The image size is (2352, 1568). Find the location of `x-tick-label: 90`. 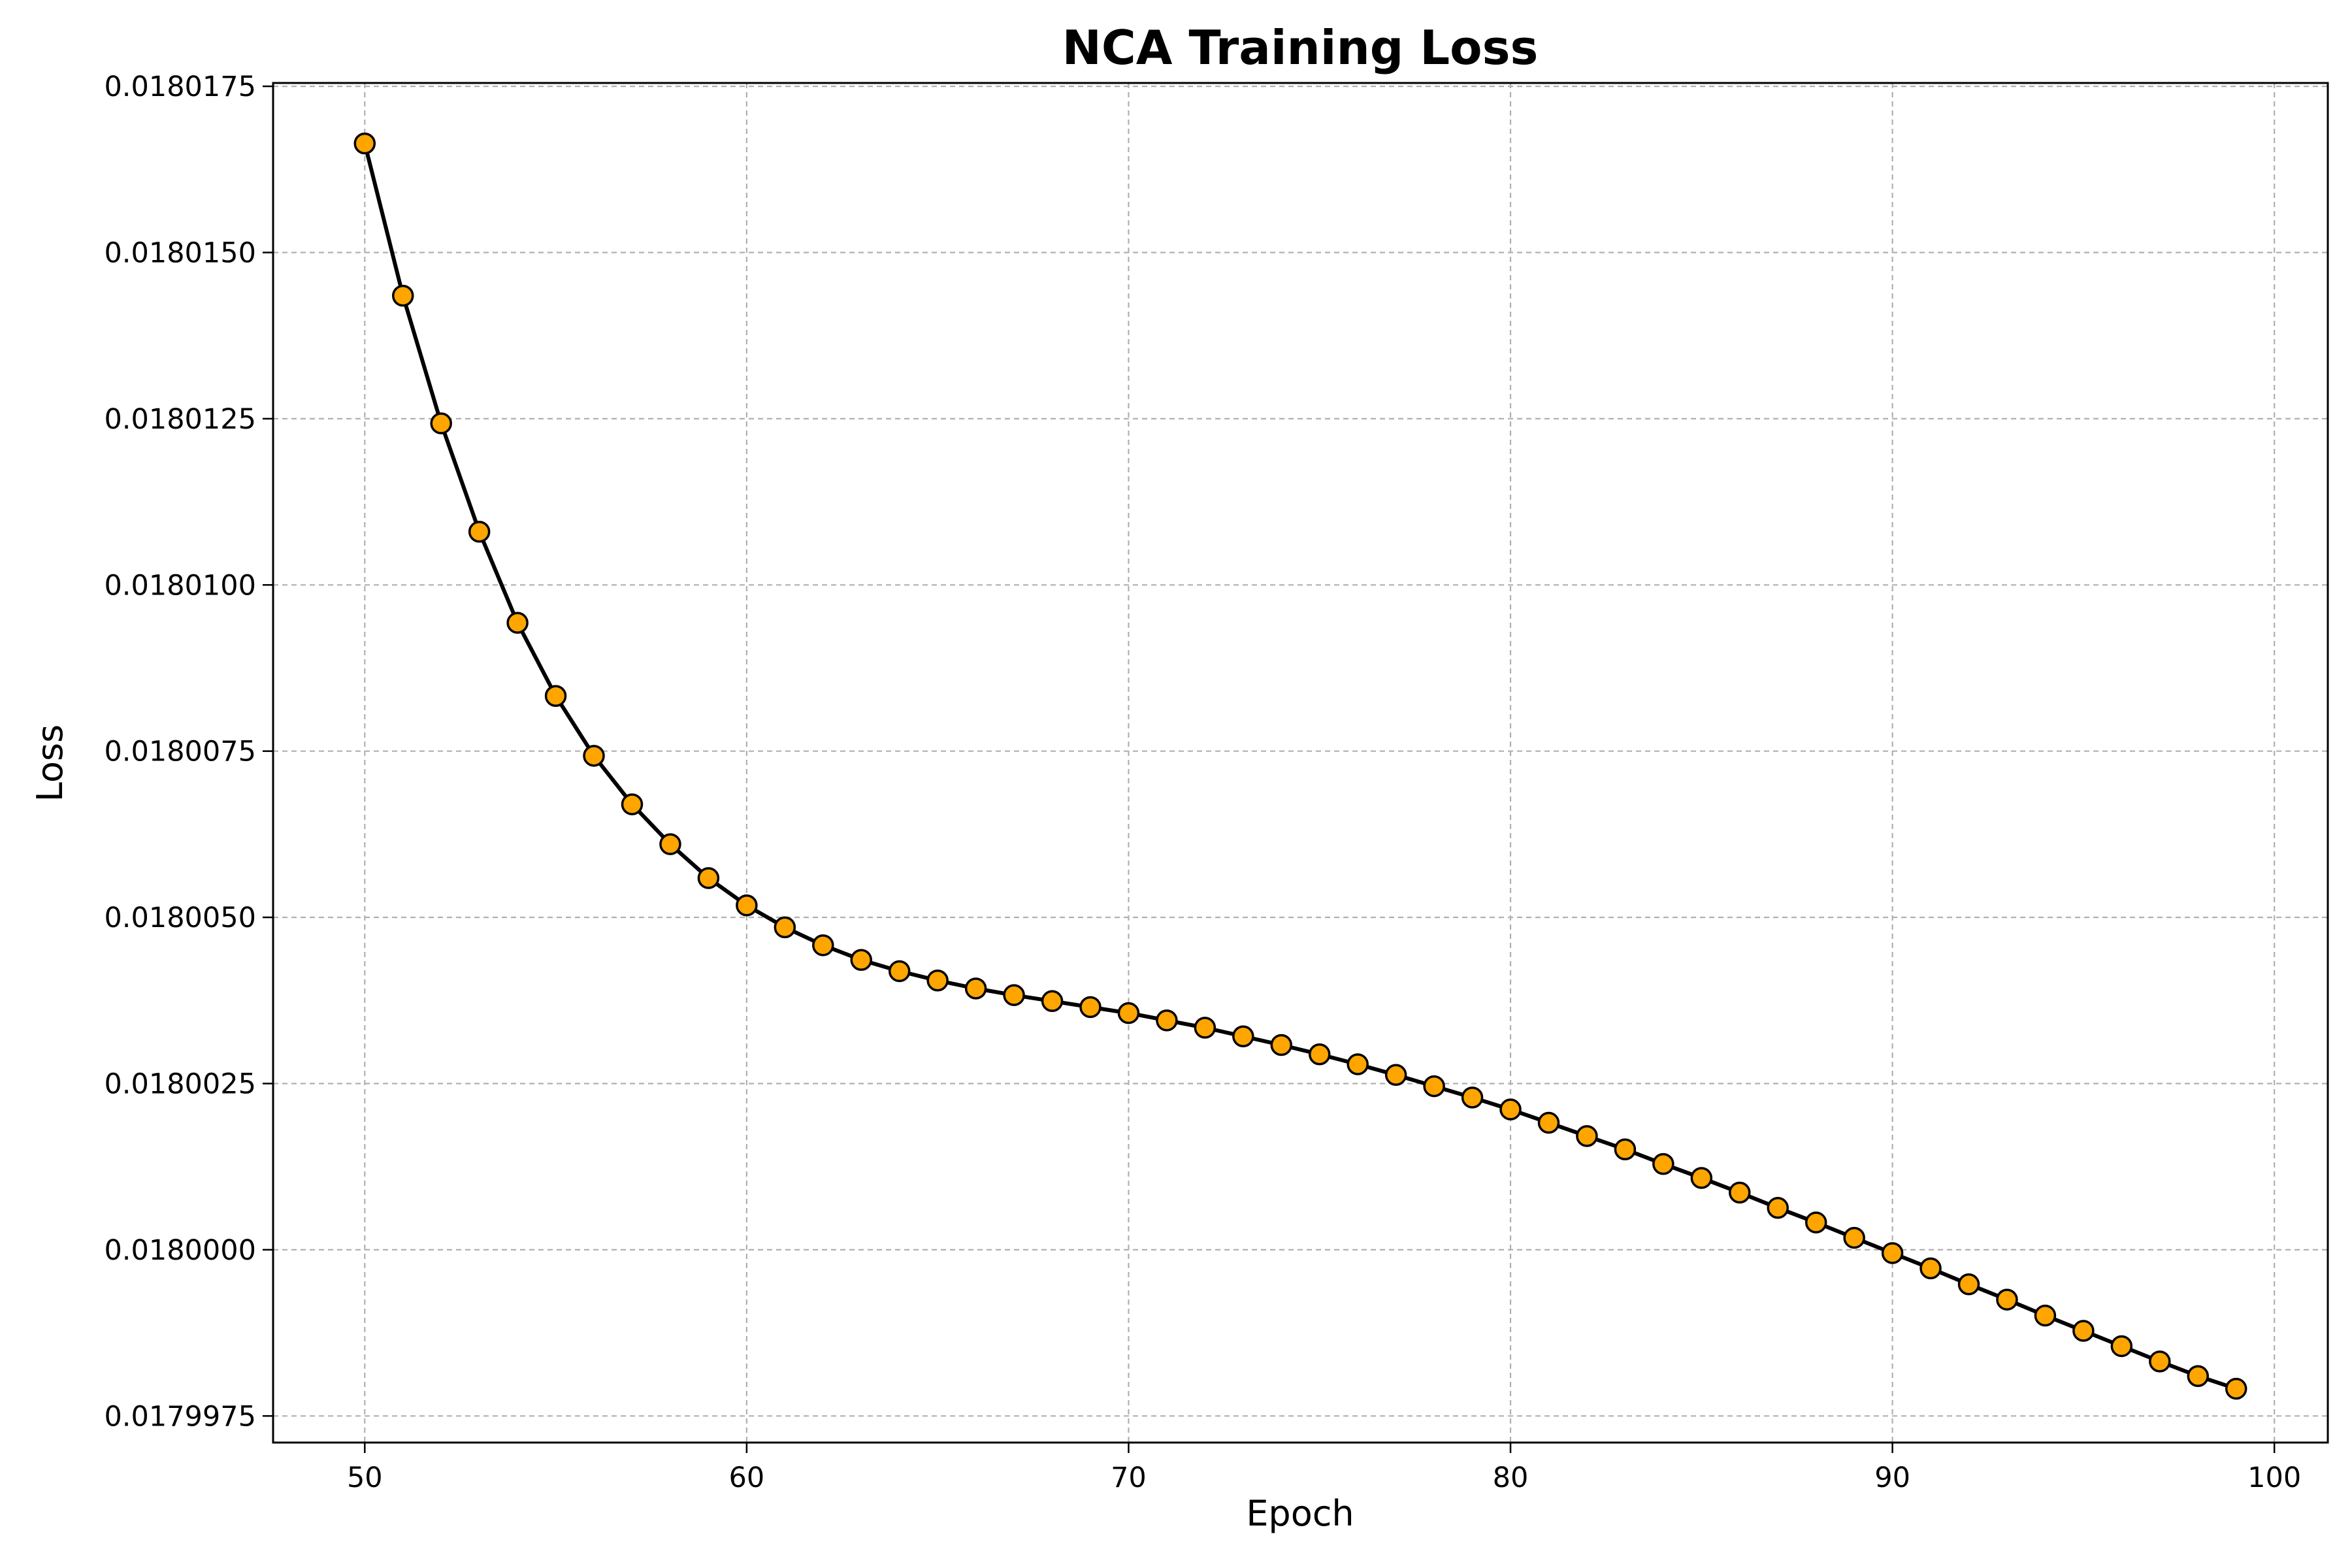

x-tick-label: 90 is located at coordinates (1892, 1478).